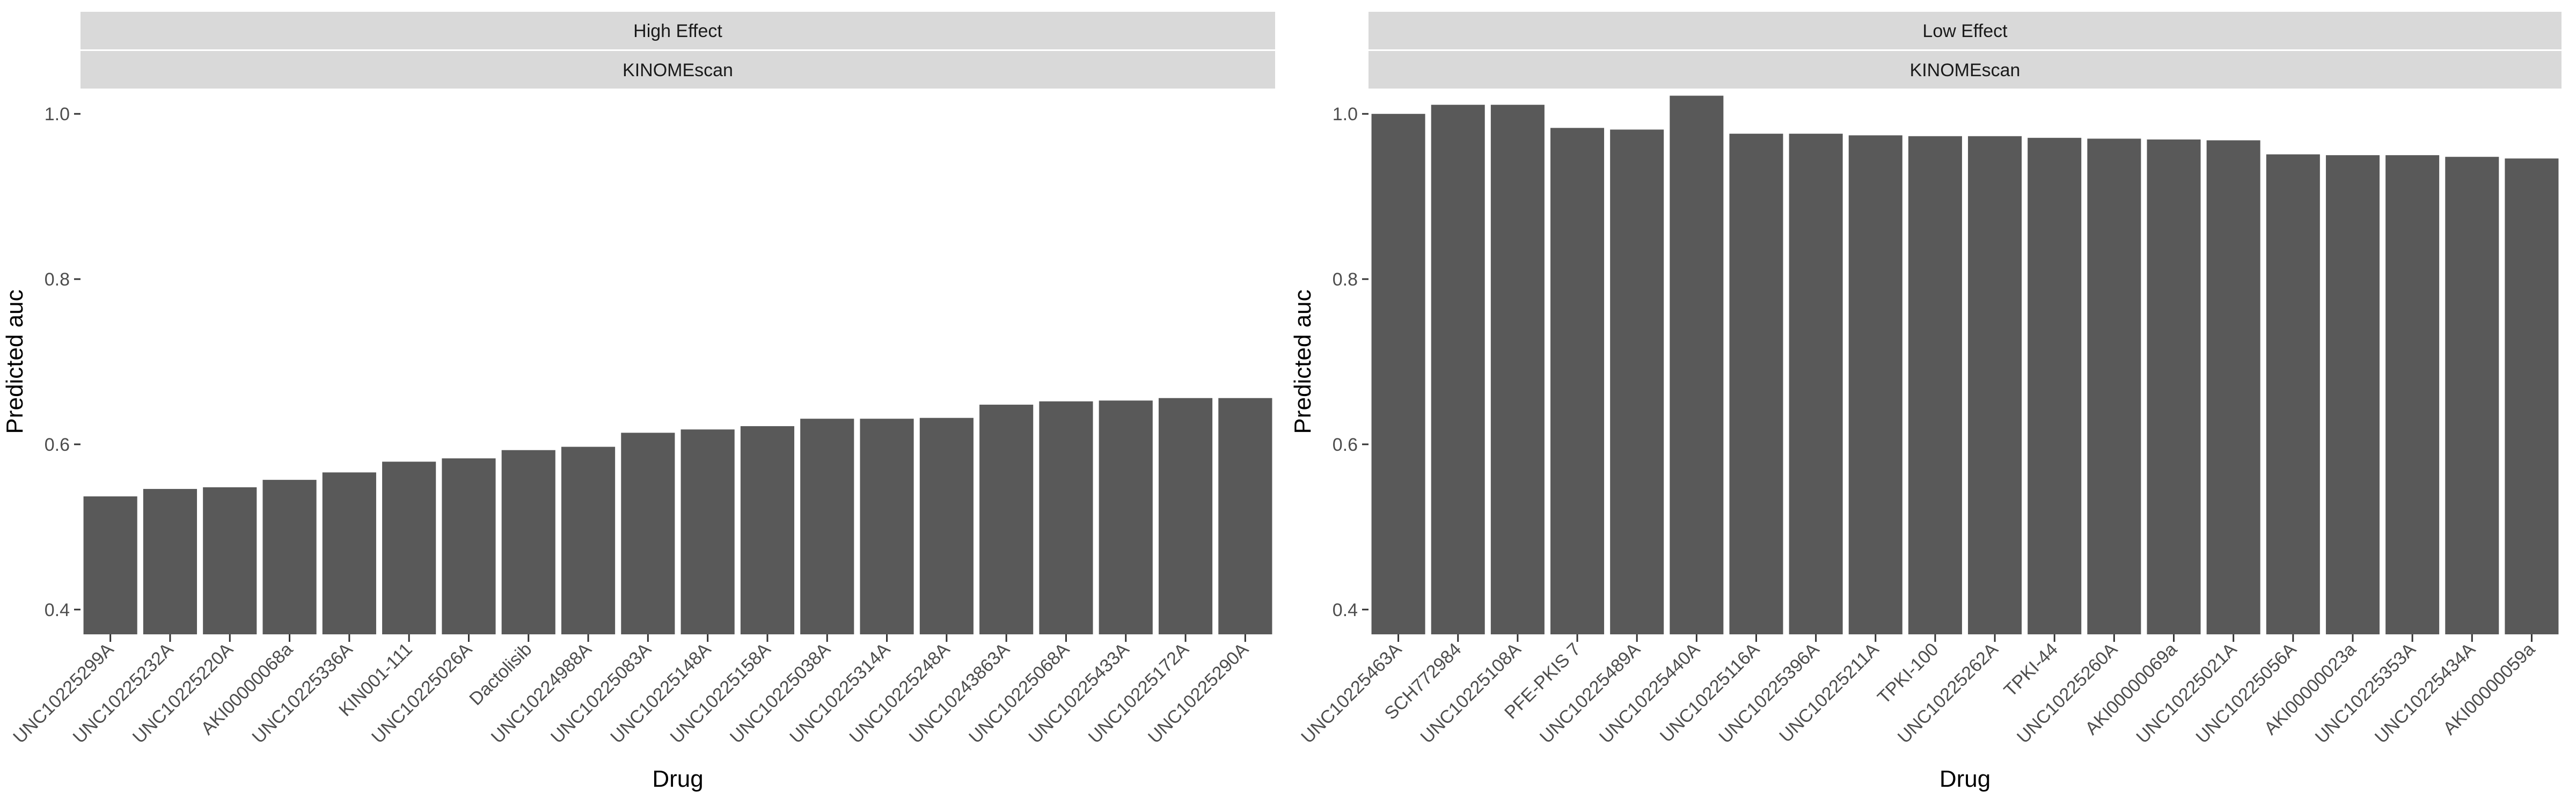 This screenshot has height=805, width=2576. What do you see at coordinates (1019, 693) in the screenshot?
I see `x-tick-label: UNC10225068A` at bounding box center [1019, 693].